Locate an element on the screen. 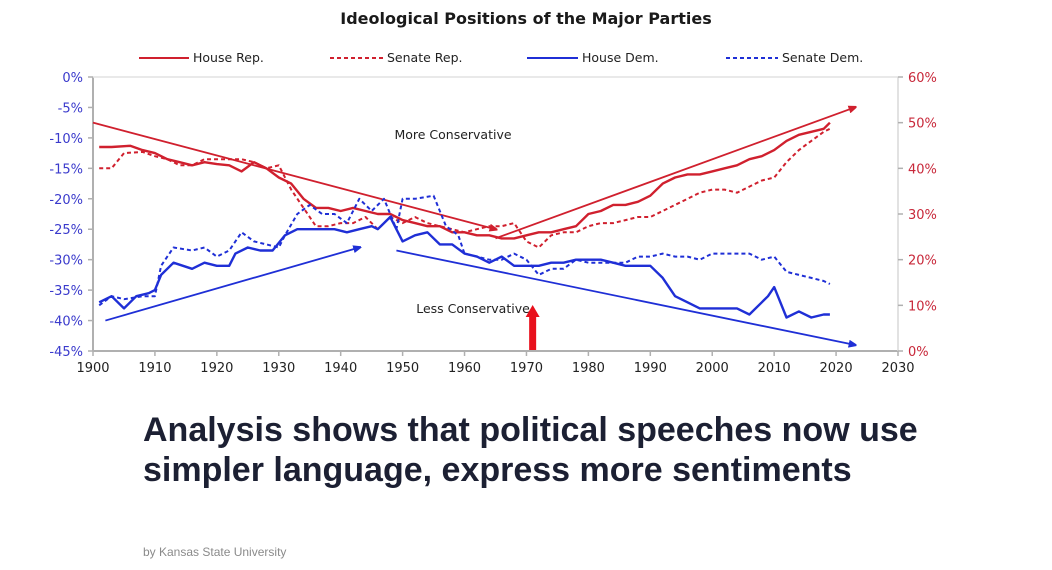 This screenshot has height=570, width=1052. series-line-senate-rep is located at coordinates (465, 188).